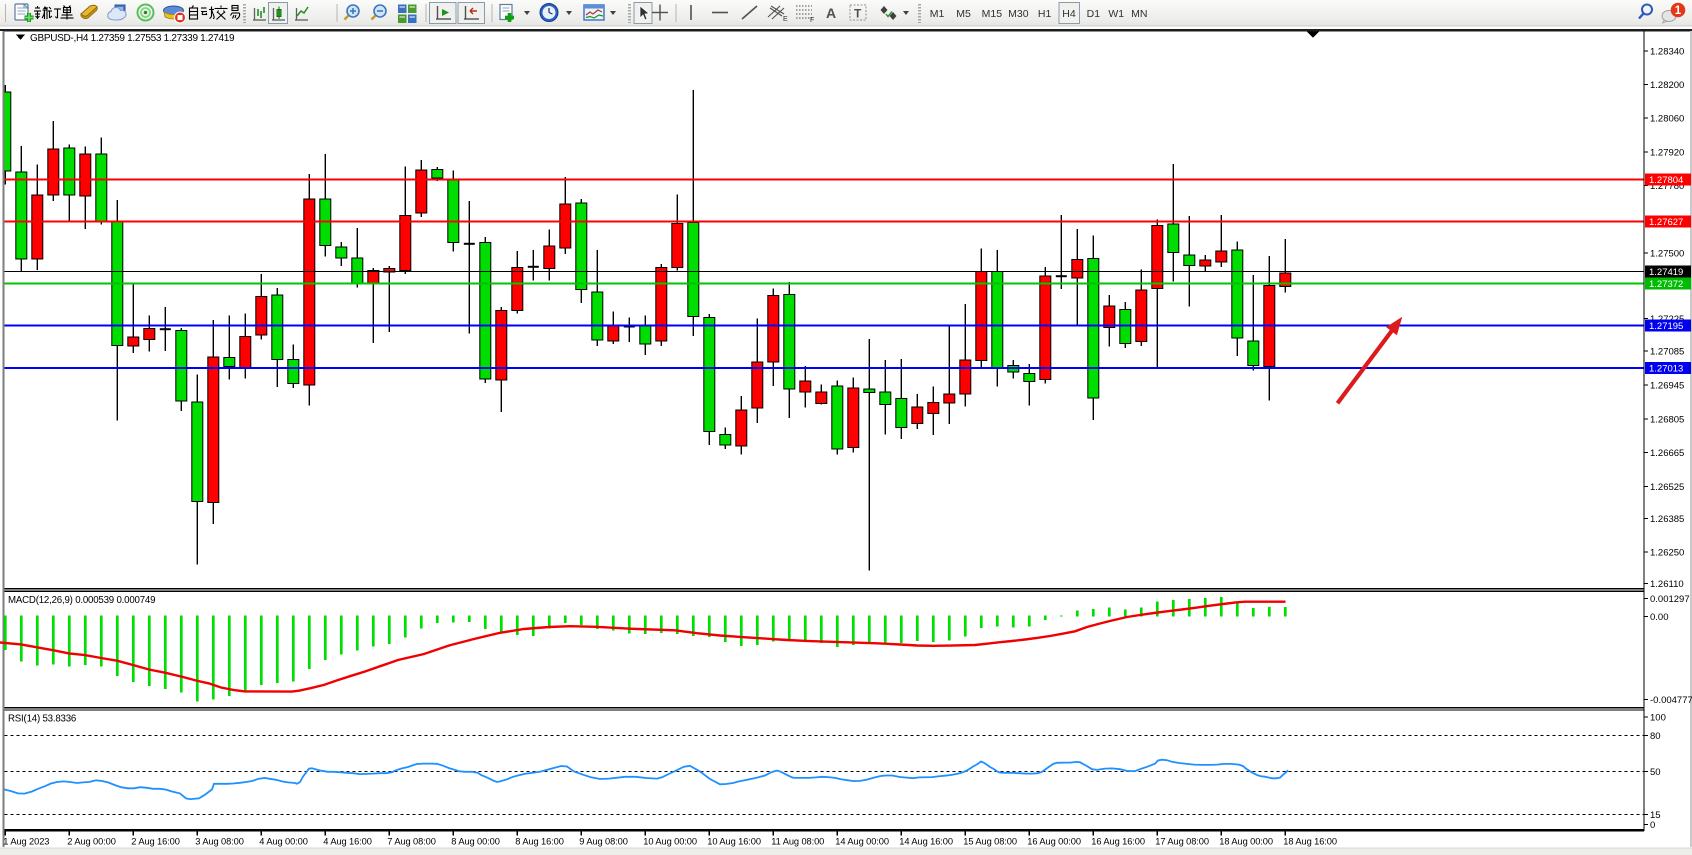 This screenshot has height=855, width=1692. I want to click on svg-text: D1, so click(1094, 14).